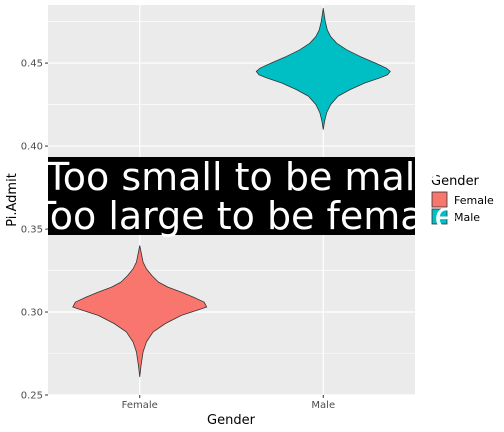 The height and width of the screenshot is (432, 504). Describe the element at coordinates (323, 405) in the screenshot. I see `x-tick-label: Male` at that location.